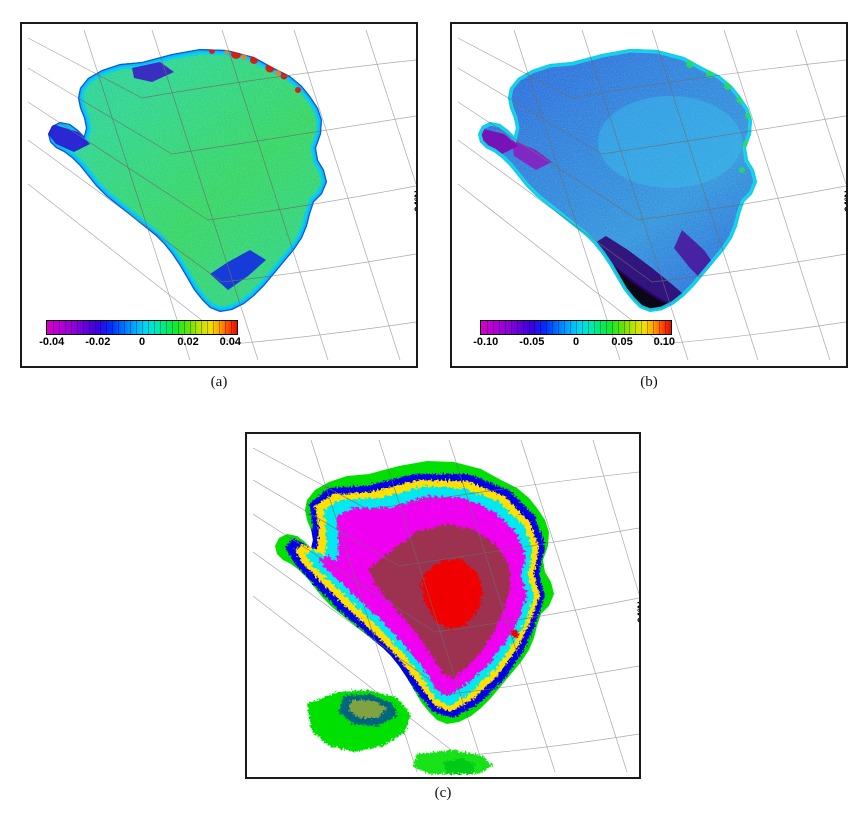  I want to click on colorbar-b: -0.10 -0.05 0 0.05 0.10, so click(574, 335).